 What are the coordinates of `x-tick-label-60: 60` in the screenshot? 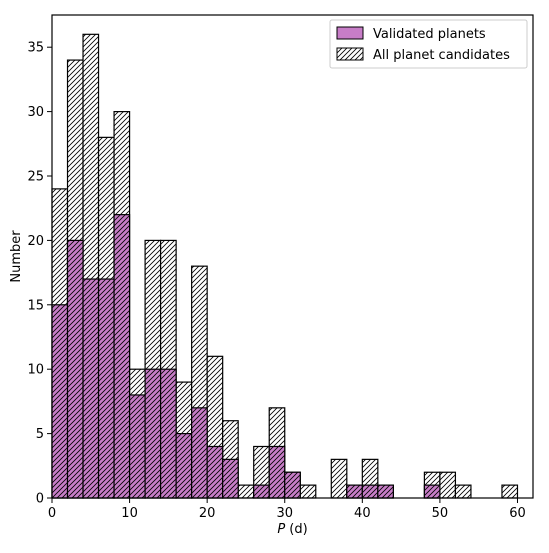 It's located at (517, 513).